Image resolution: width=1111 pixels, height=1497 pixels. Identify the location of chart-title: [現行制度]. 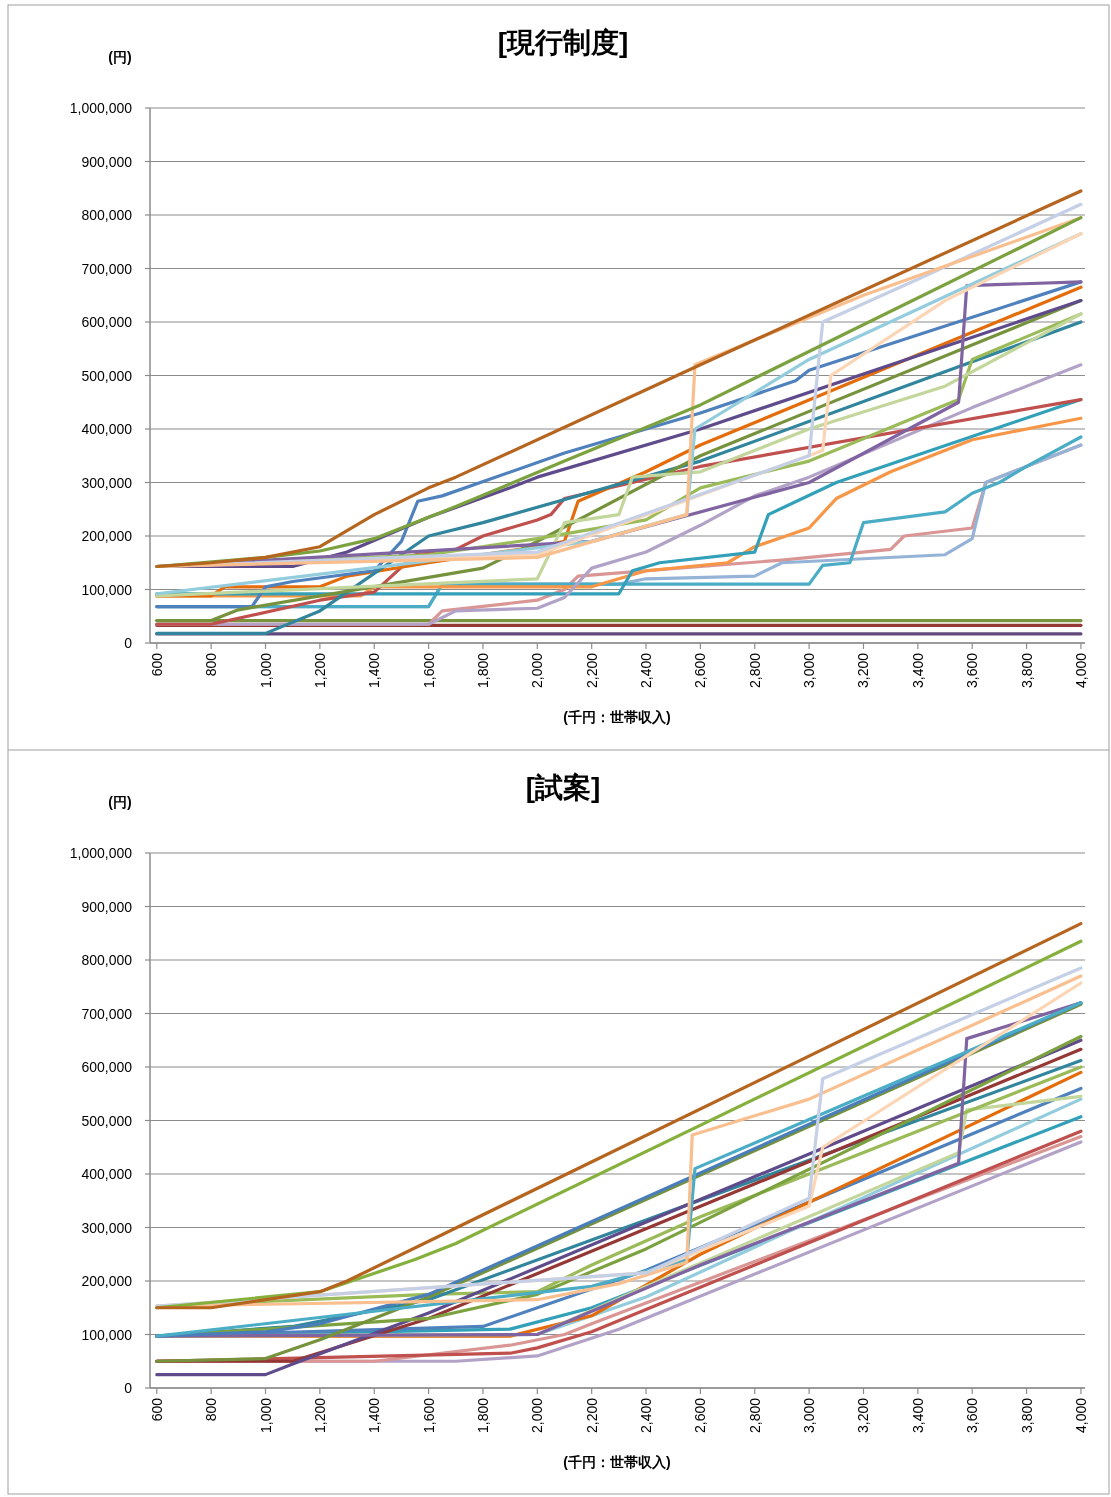
(563, 42).